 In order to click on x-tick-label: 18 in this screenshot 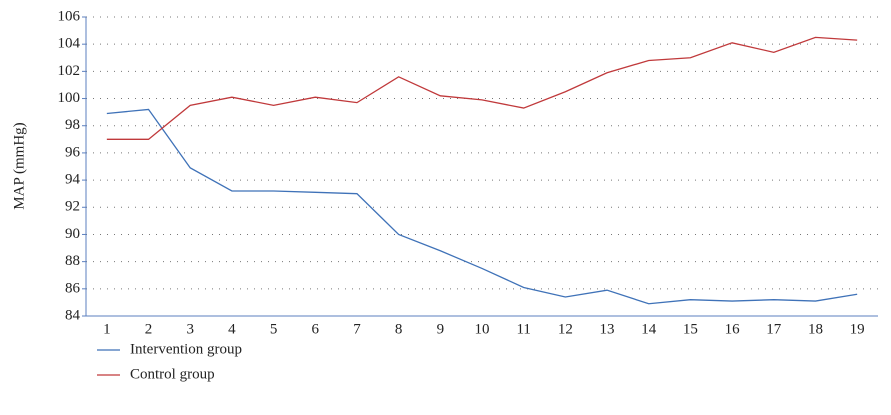, I will do `click(815, 329)`.